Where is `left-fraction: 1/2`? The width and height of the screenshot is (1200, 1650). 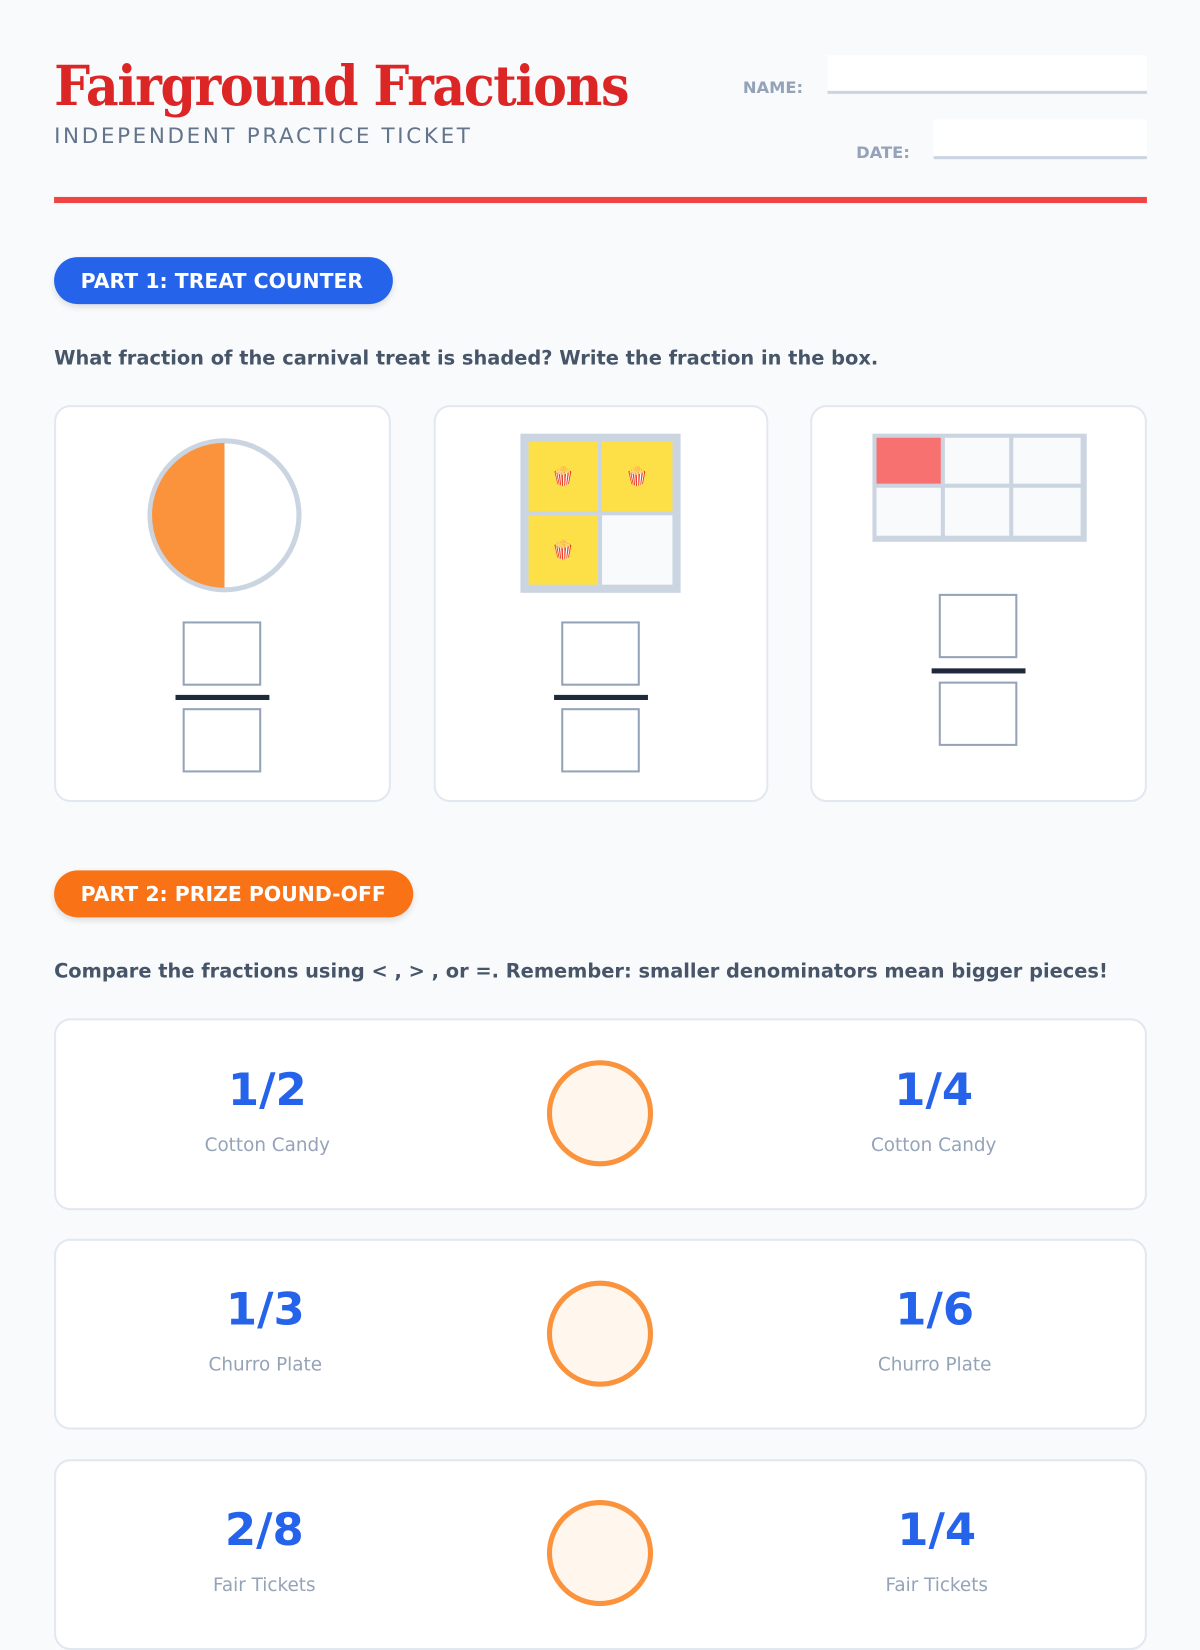 left-fraction: 1/2 is located at coordinates (267, 1090).